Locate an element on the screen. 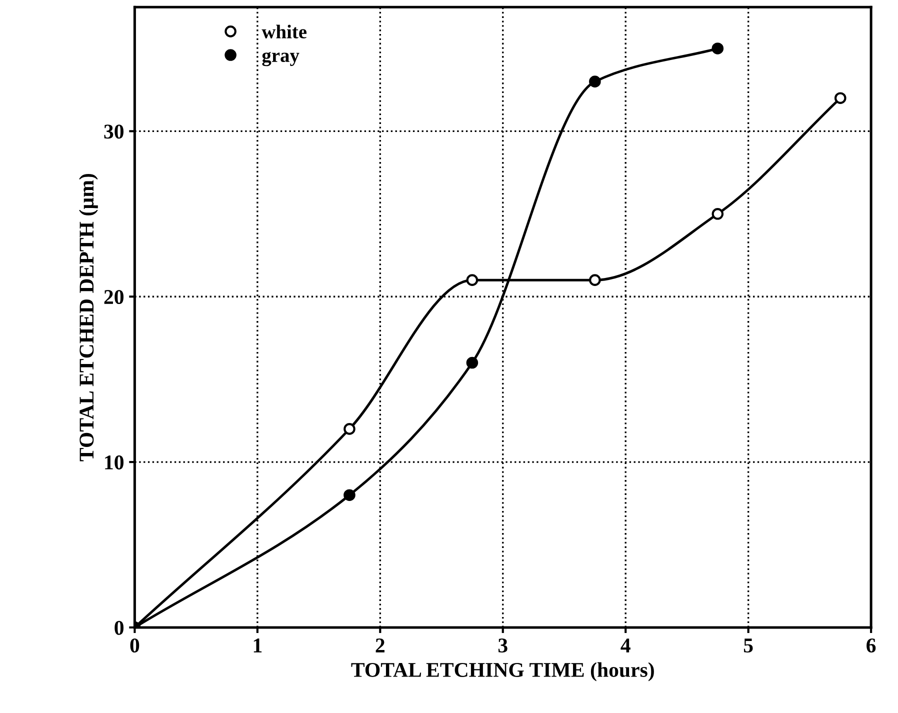 Image resolution: width=898 pixels, height=713 pixels. x-axis-title: TOTAL ETCHING TIME (hours) is located at coordinates (502, 672).